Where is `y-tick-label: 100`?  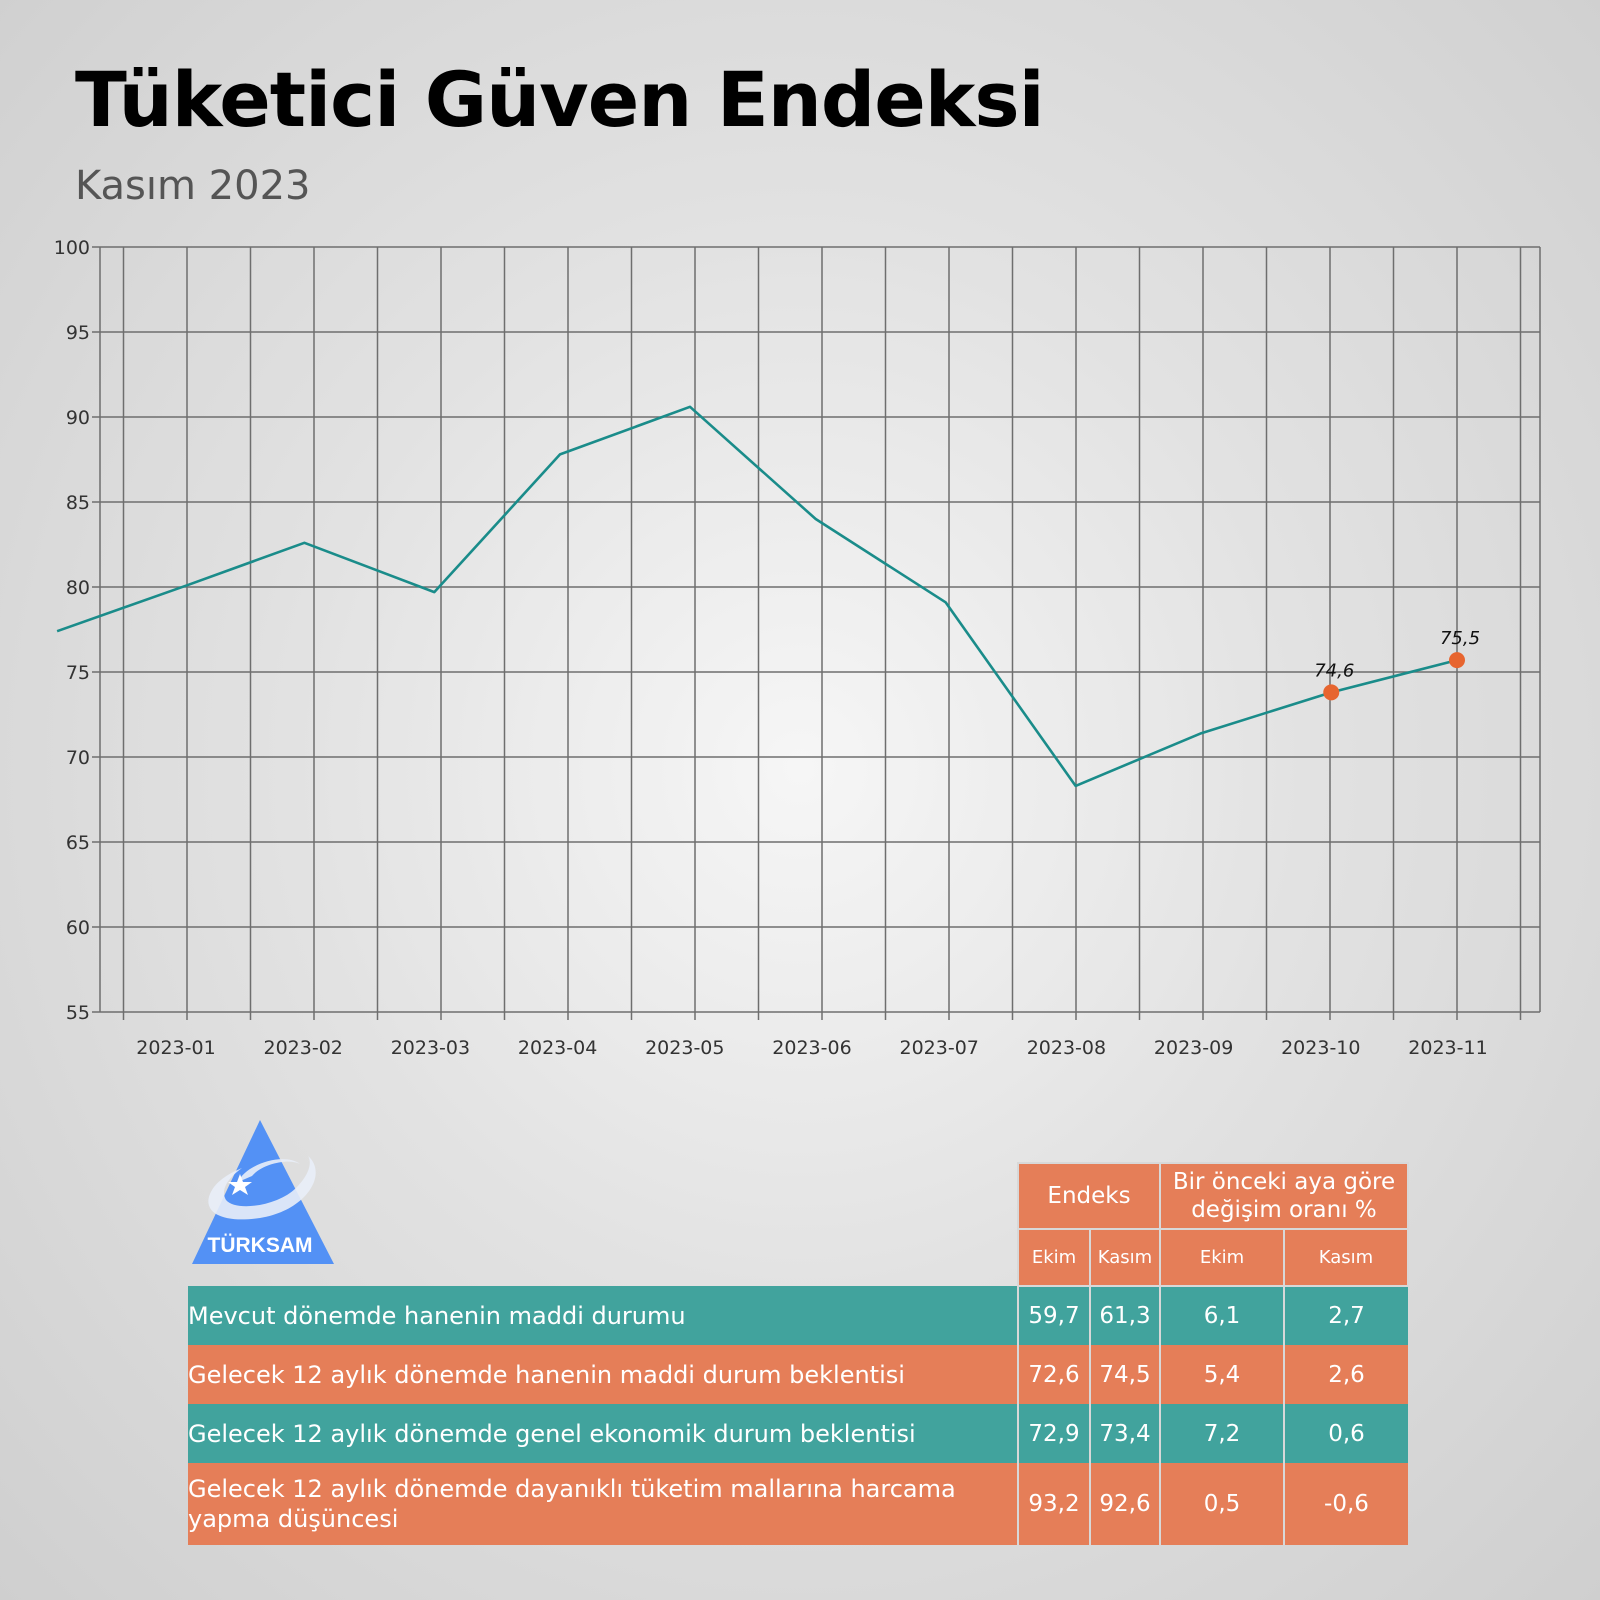
y-tick-label: 100 is located at coordinates (72, 248).